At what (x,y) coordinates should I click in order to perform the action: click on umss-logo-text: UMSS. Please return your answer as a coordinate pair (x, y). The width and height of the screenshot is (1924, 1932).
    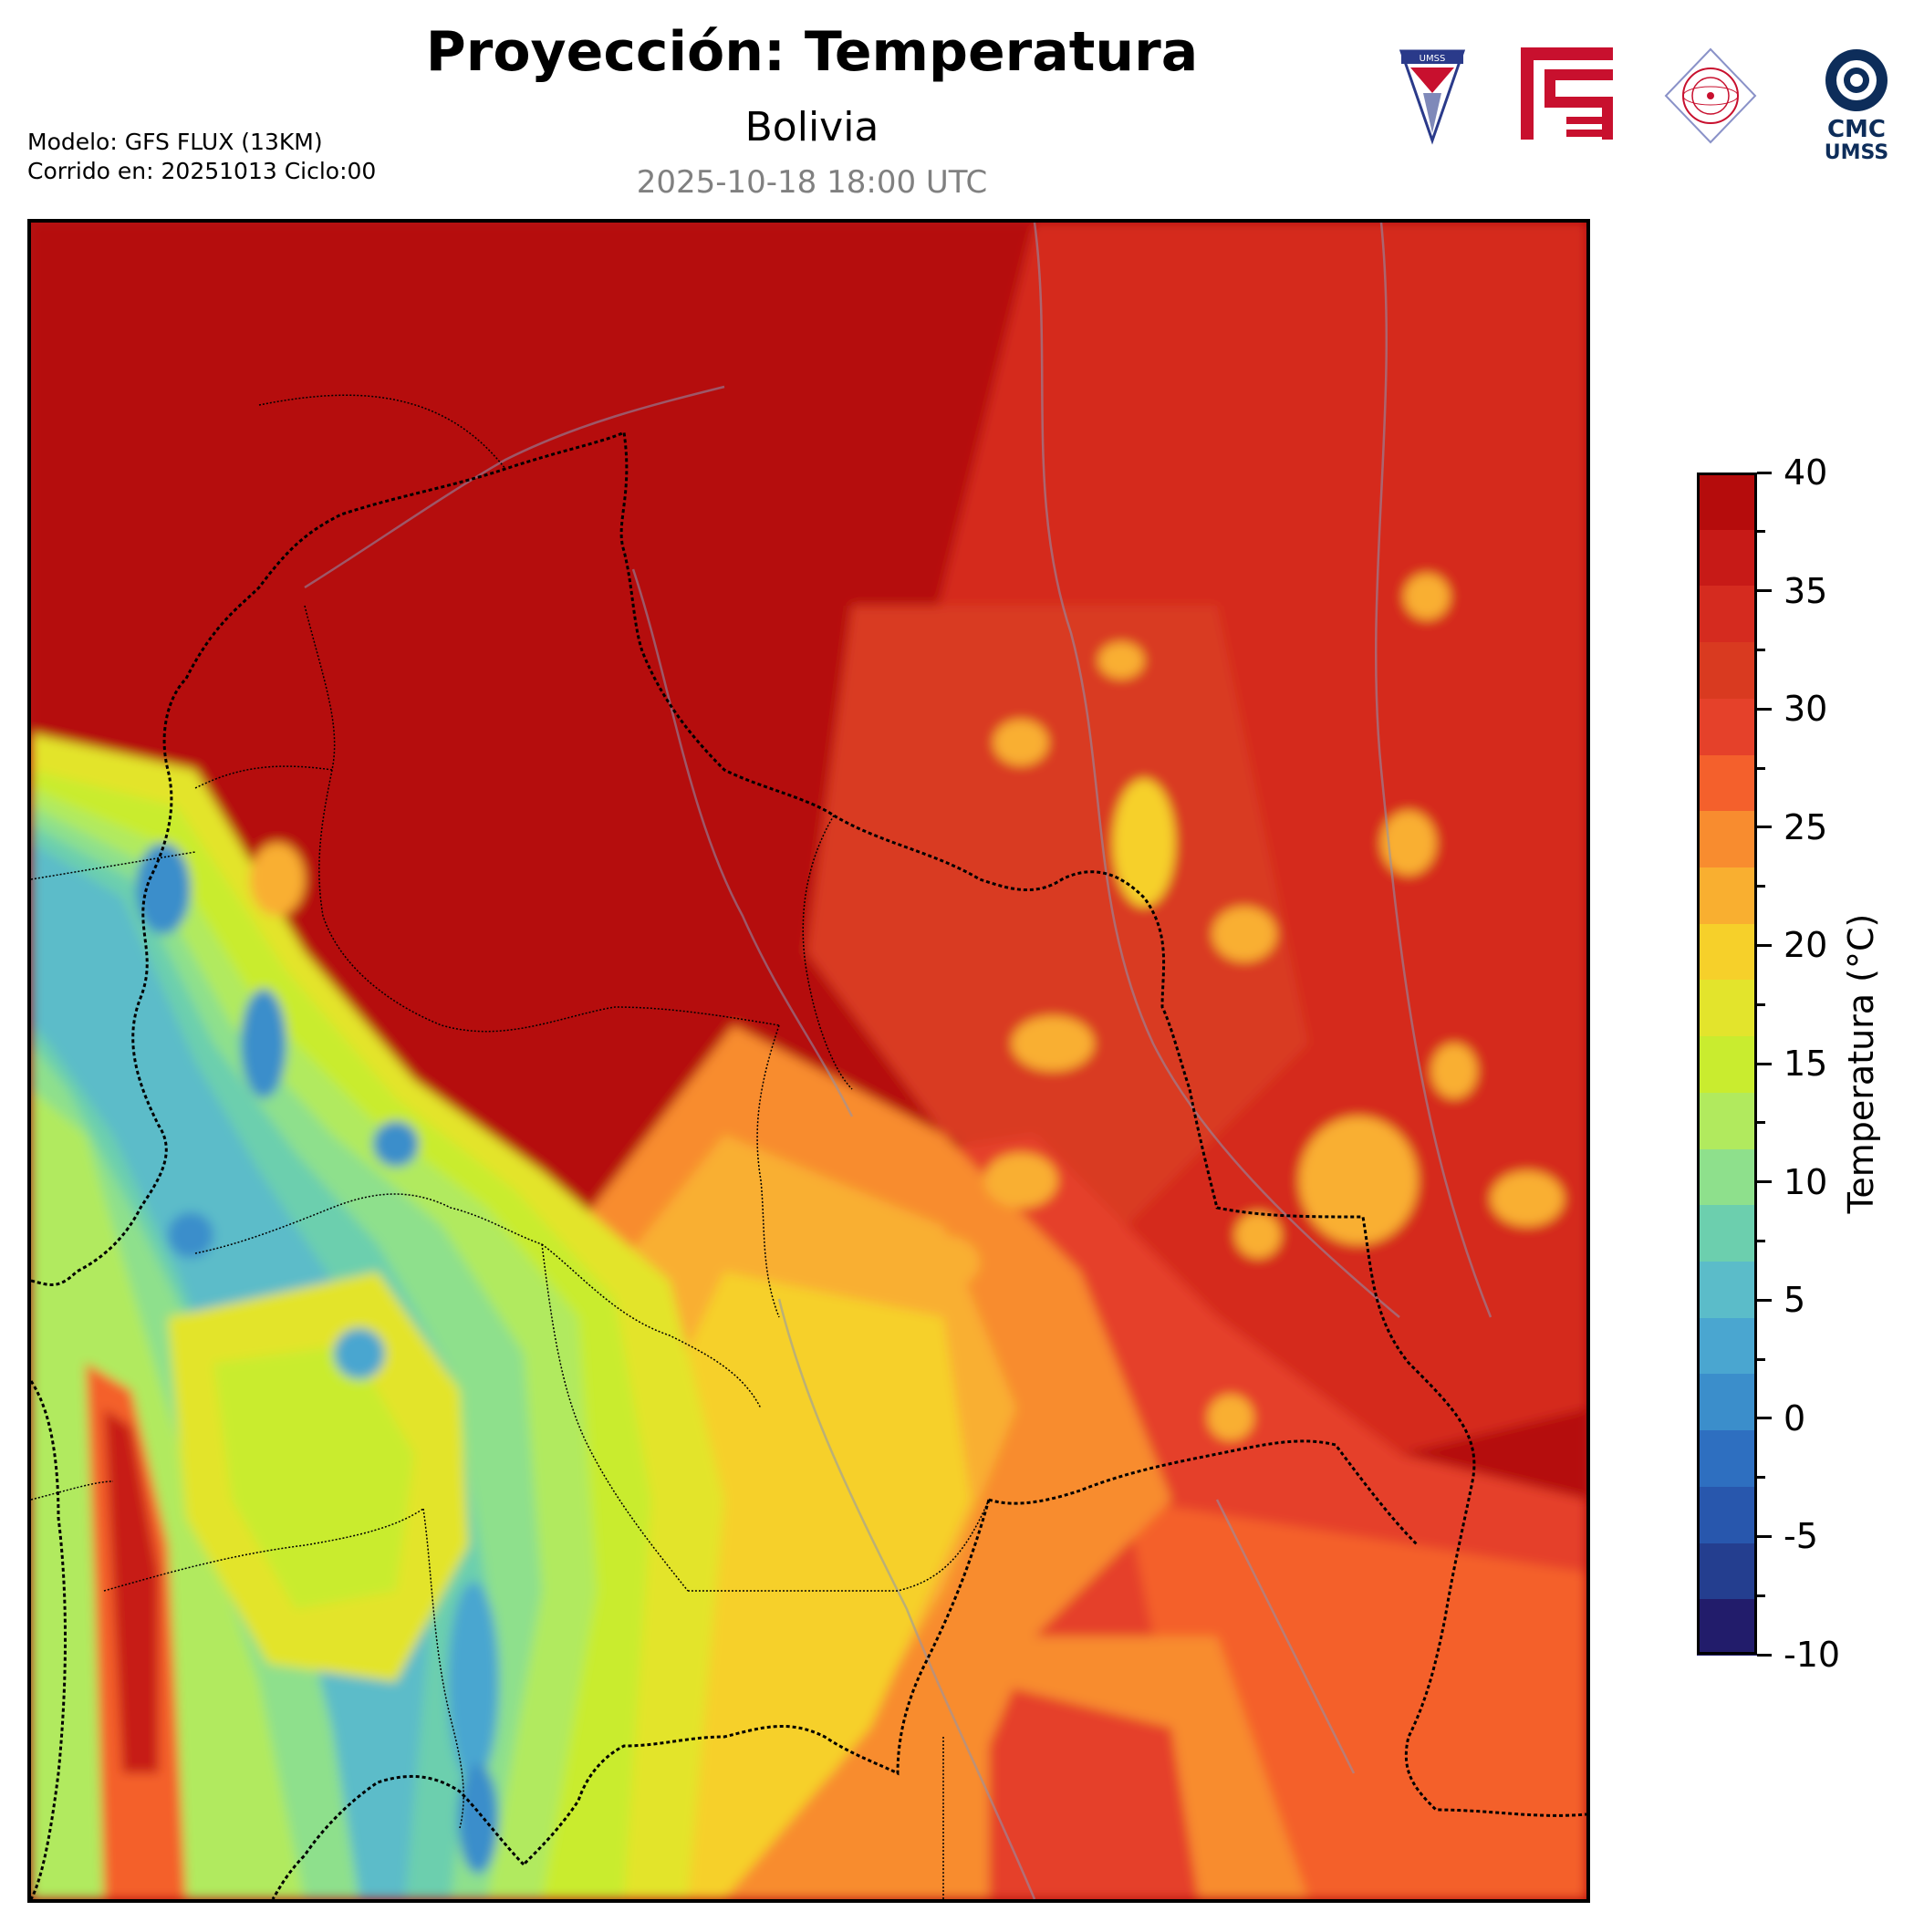
    Looking at the image, I should click on (1433, 59).